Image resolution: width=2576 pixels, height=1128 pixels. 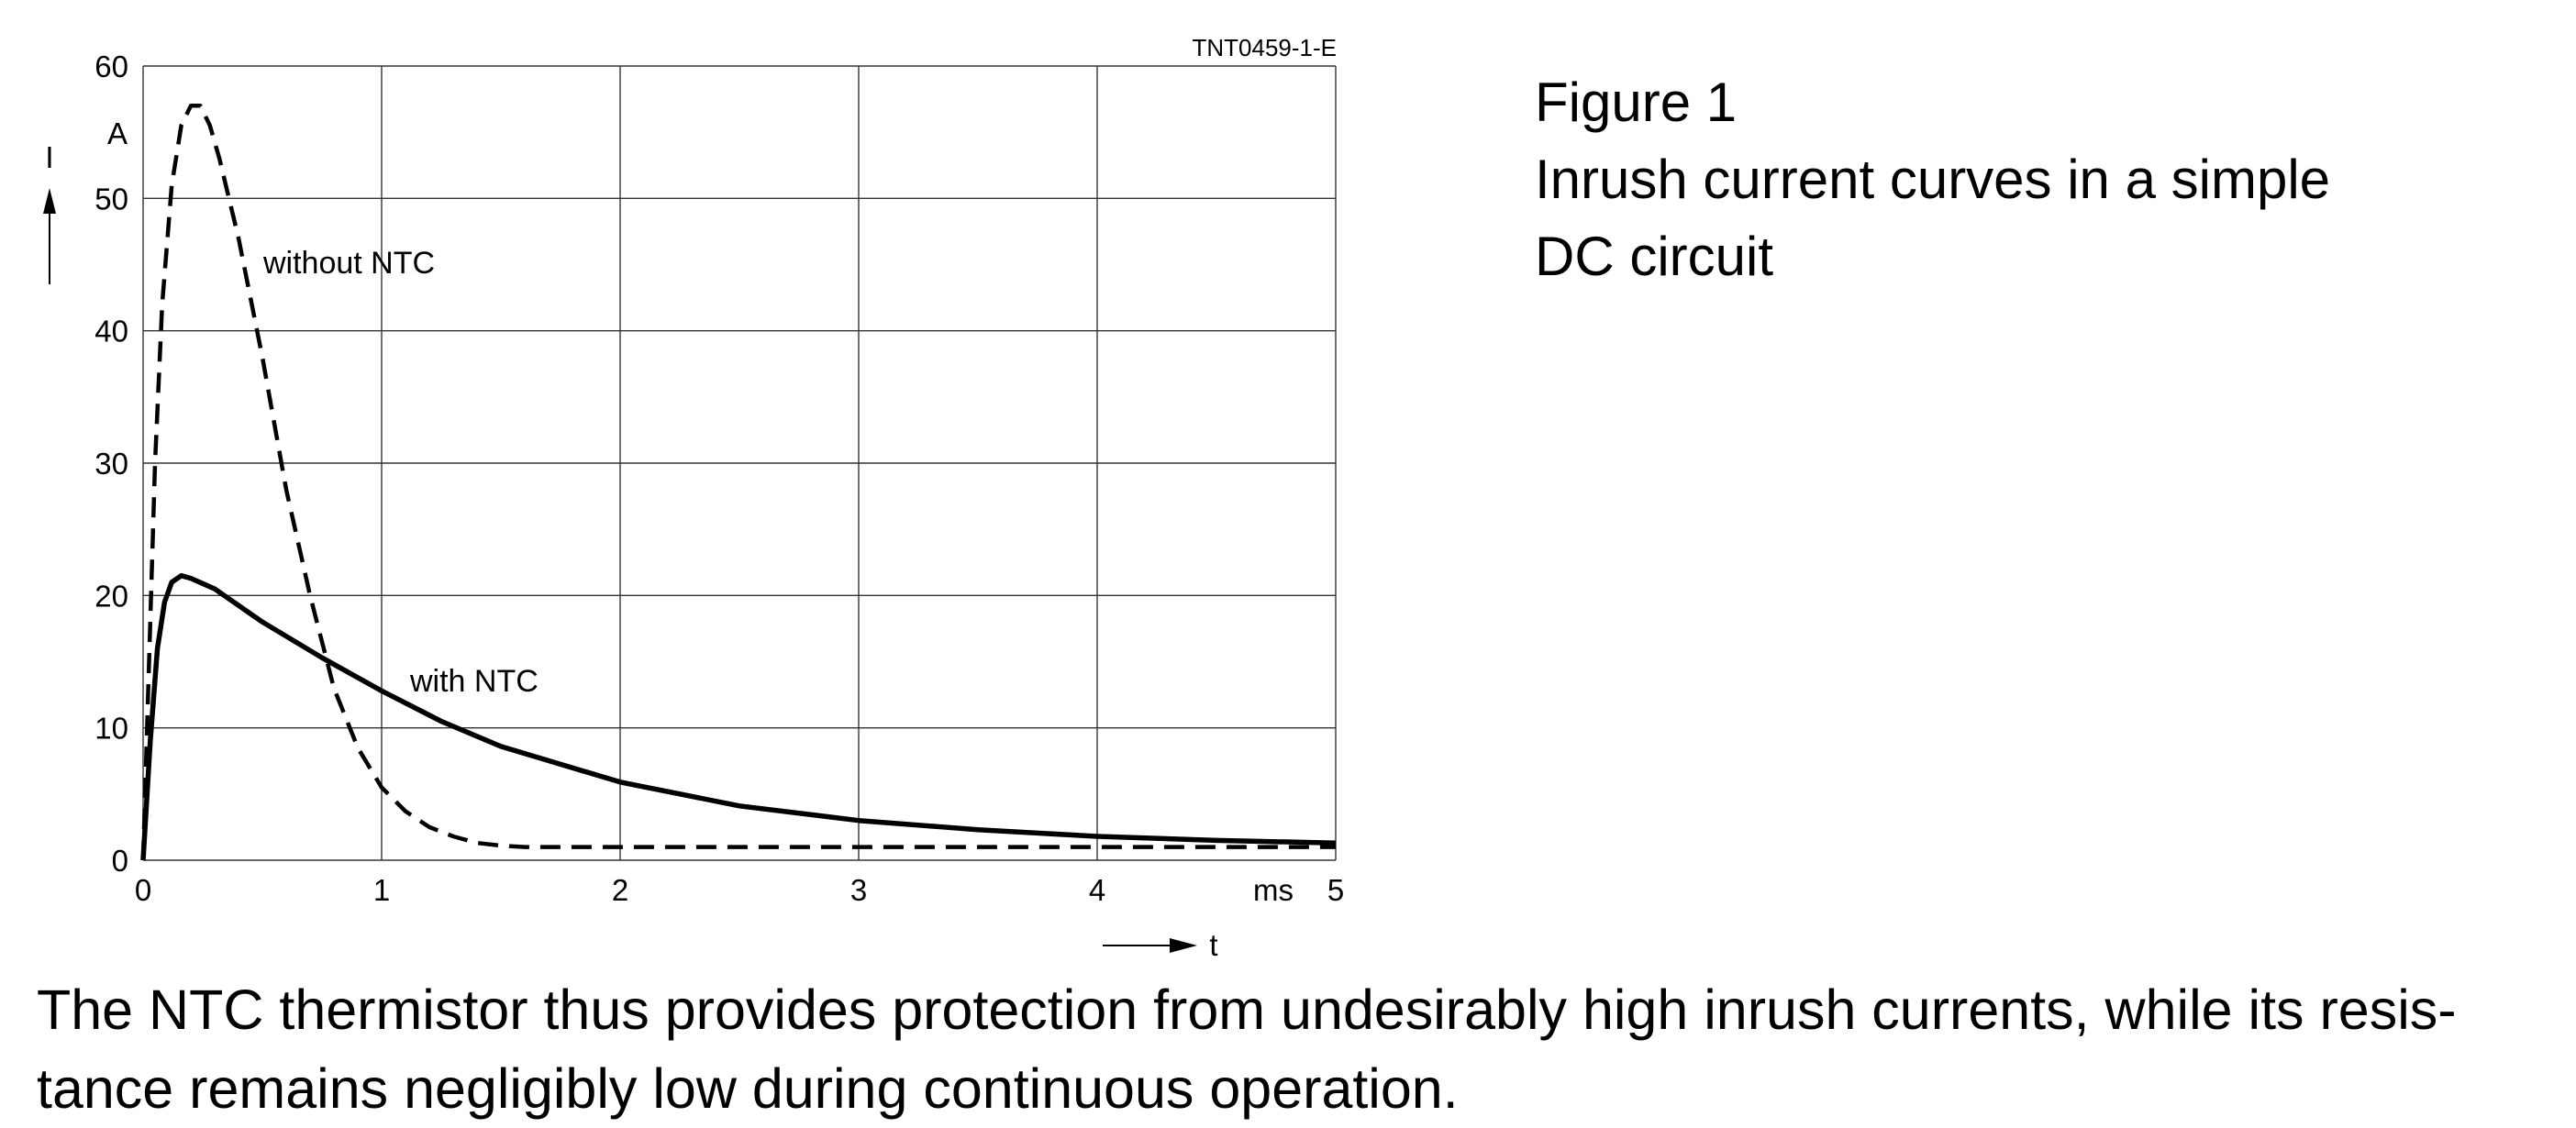 What do you see at coordinates (49, 157) in the screenshot?
I see `y-axis-label: I` at bounding box center [49, 157].